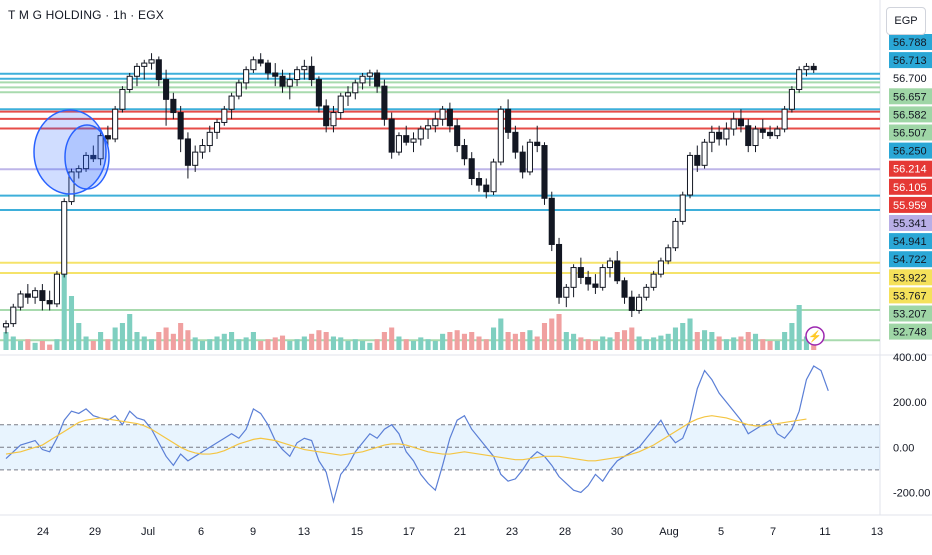 The height and width of the screenshot is (555, 932). I want to click on price-label: 56.105, so click(910, 188).